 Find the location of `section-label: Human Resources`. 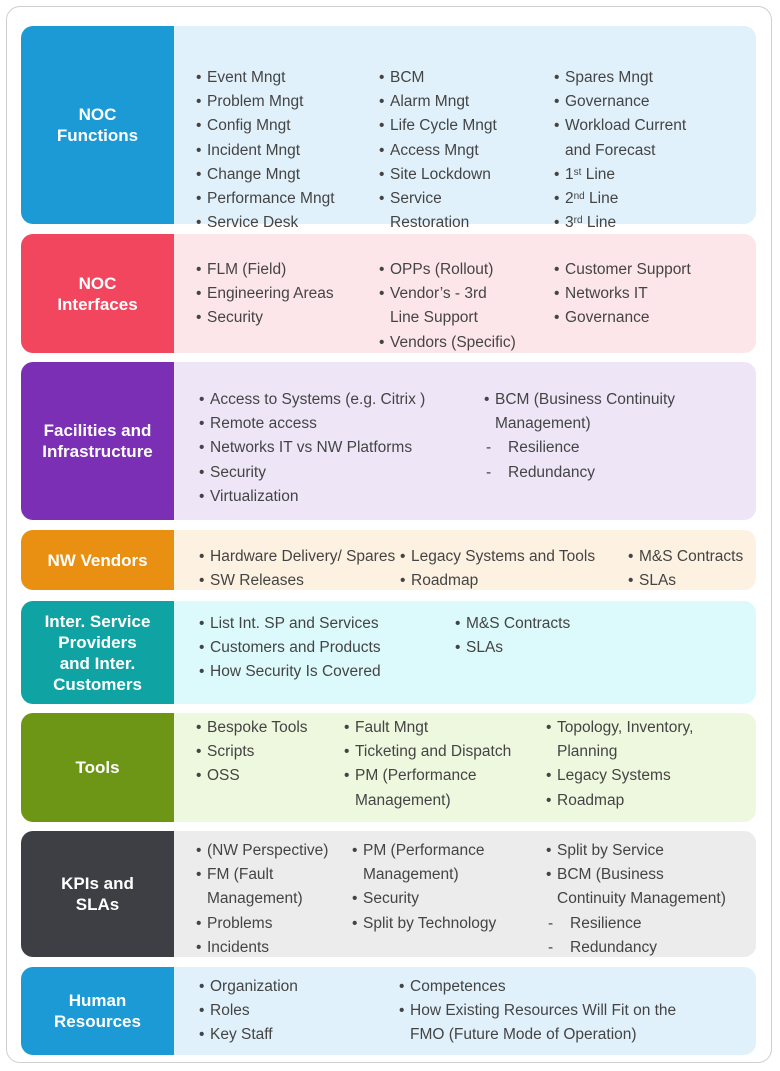

section-label: Human Resources is located at coordinates (97, 1011).